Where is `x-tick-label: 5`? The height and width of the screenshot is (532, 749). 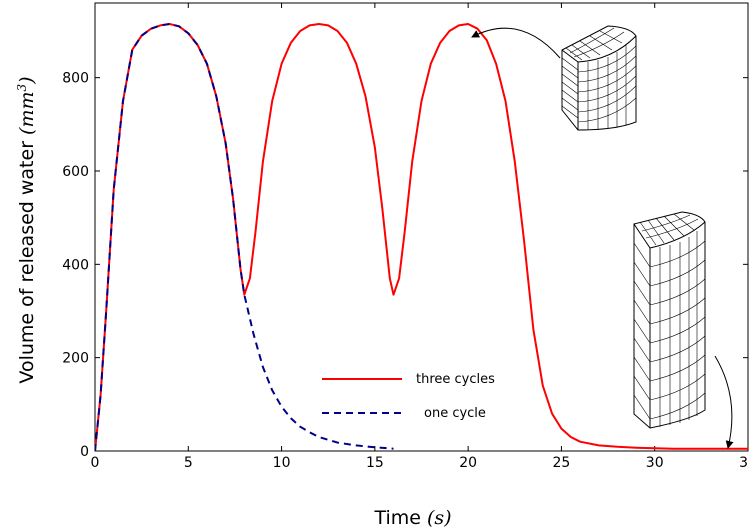 x-tick-label: 5 is located at coordinates (188, 463).